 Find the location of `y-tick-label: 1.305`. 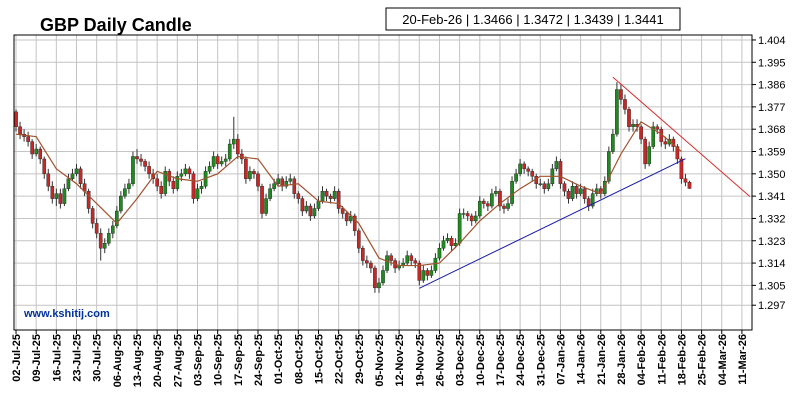

y-tick-label: 1.305 is located at coordinates (772, 286).